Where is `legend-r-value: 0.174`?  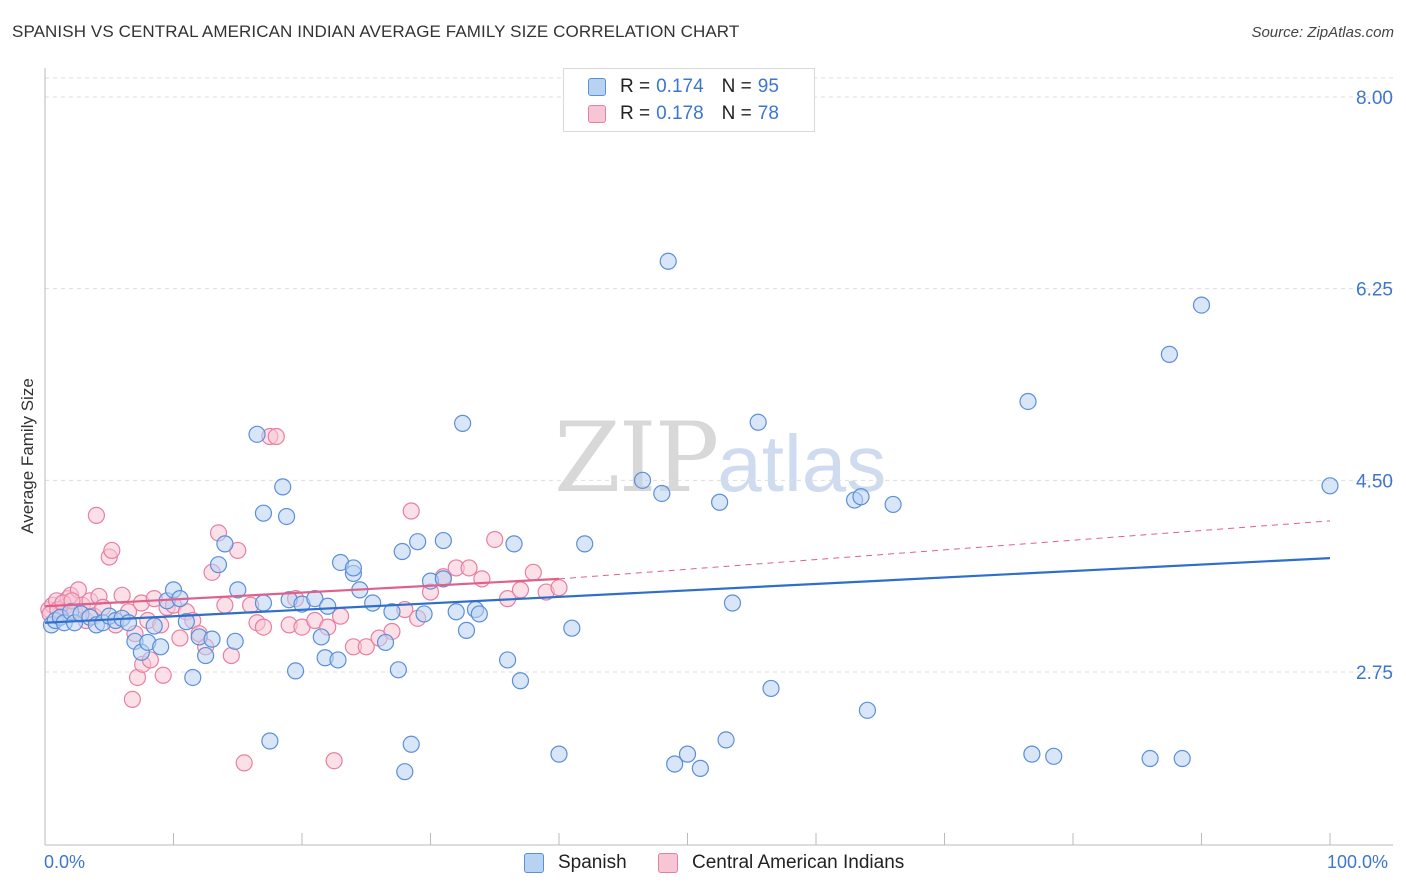
legend-r-value: 0.174 is located at coordinates (680, 86).